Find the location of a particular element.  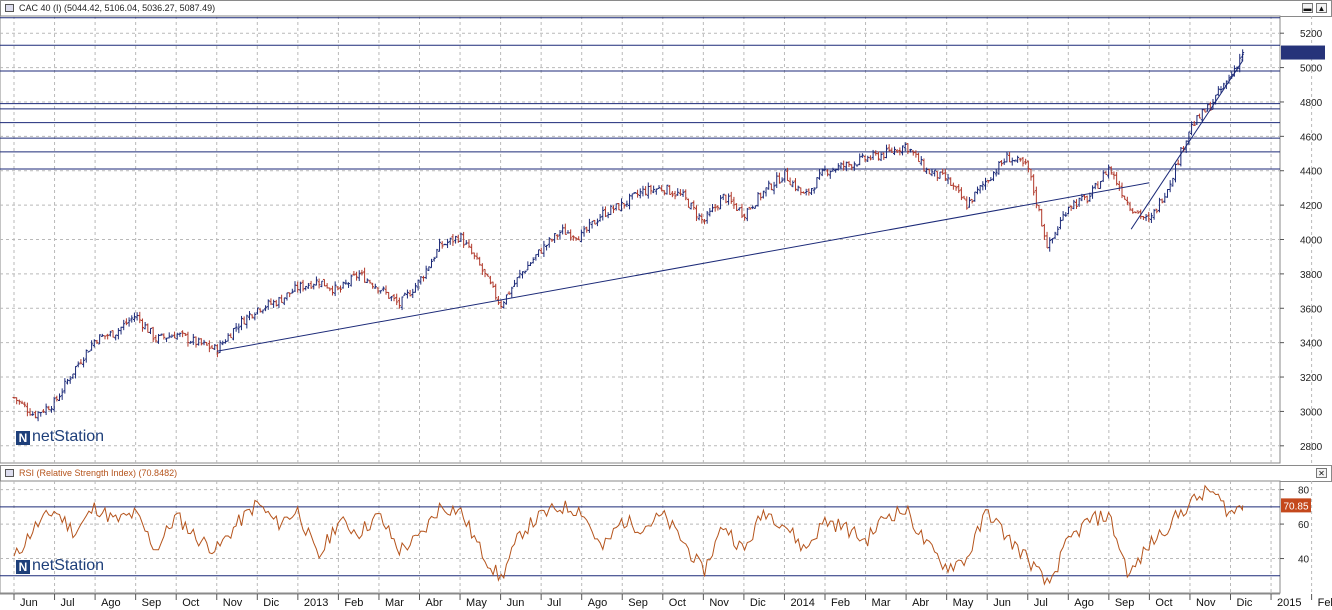

price-y-tick-label: 3400 is located at coordinates (1311, 344).